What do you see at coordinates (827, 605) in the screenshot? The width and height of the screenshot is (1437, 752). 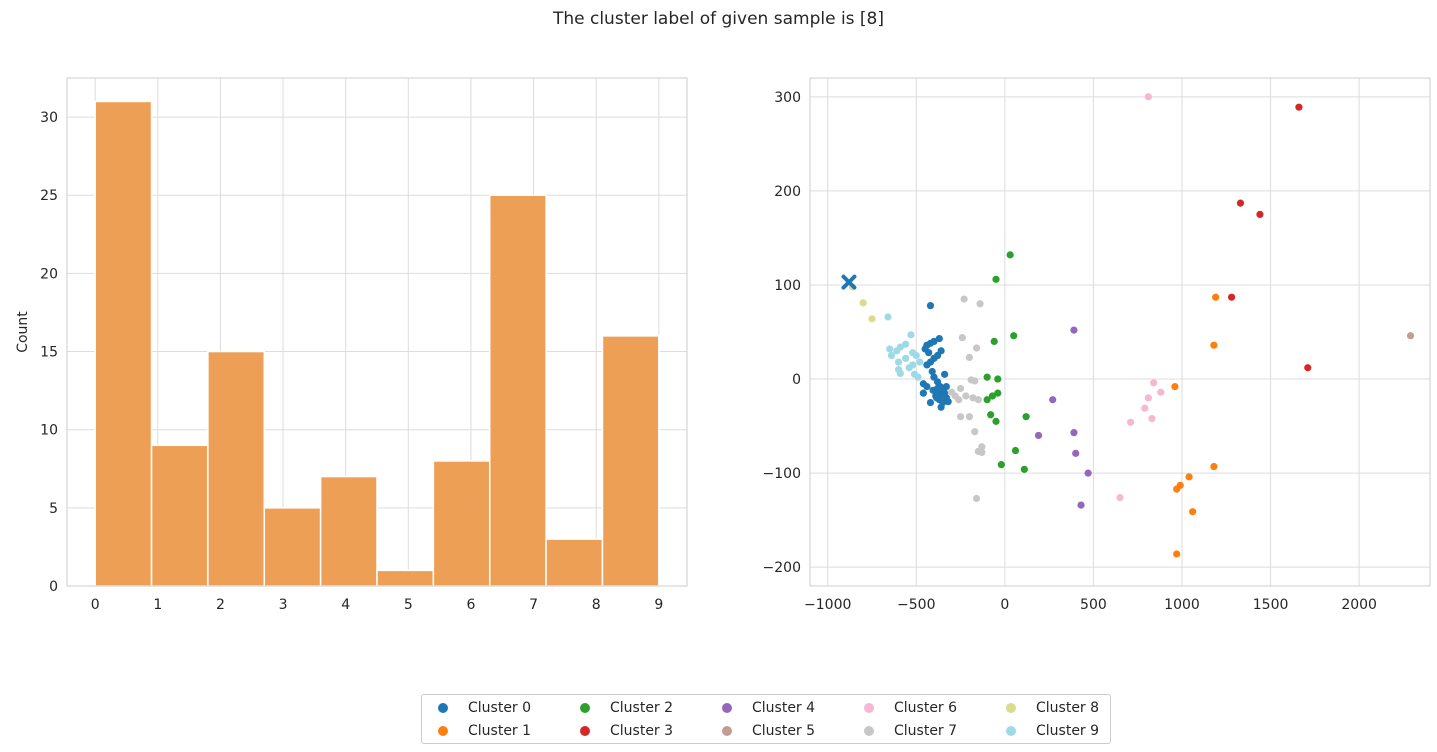 I see `x-tick-label: −1000` at bounding box center [827, 605].